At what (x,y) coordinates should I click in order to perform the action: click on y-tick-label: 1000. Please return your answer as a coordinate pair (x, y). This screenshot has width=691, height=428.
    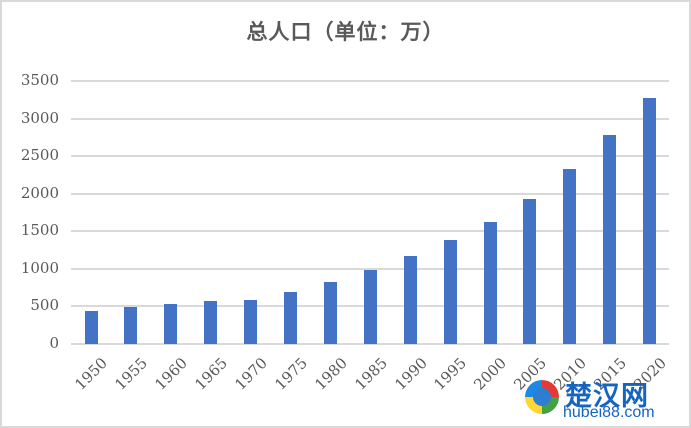
    Looking at the image, I should click on (39, 267).